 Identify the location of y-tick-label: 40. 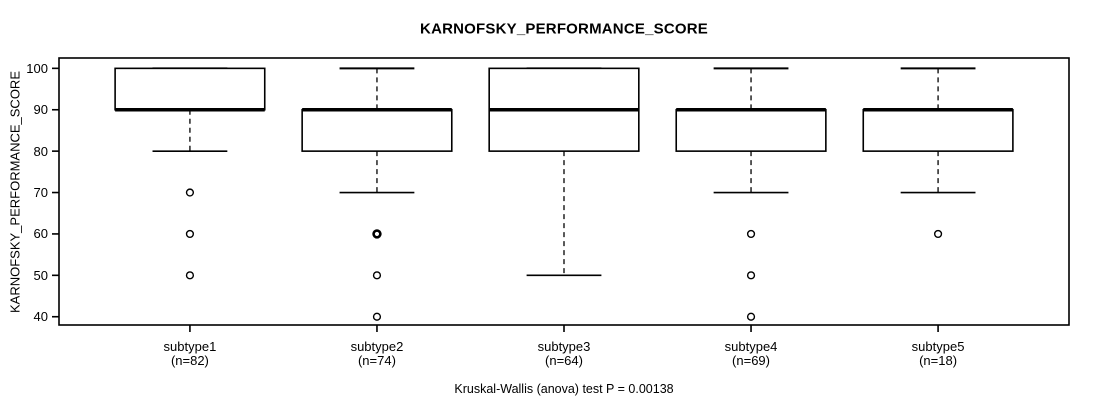
(40, 317).